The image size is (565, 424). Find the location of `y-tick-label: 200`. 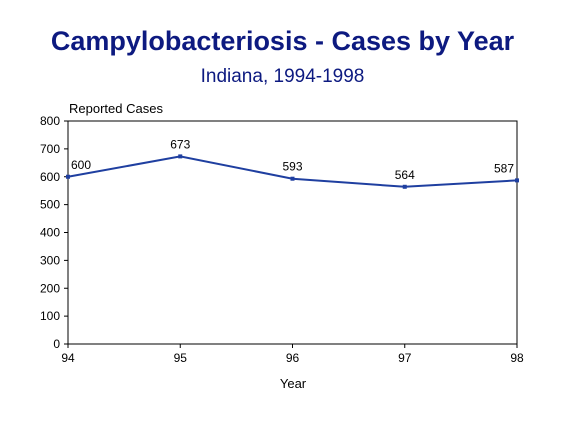

y-tick-label: 200 is located at coordinates (50, 288).